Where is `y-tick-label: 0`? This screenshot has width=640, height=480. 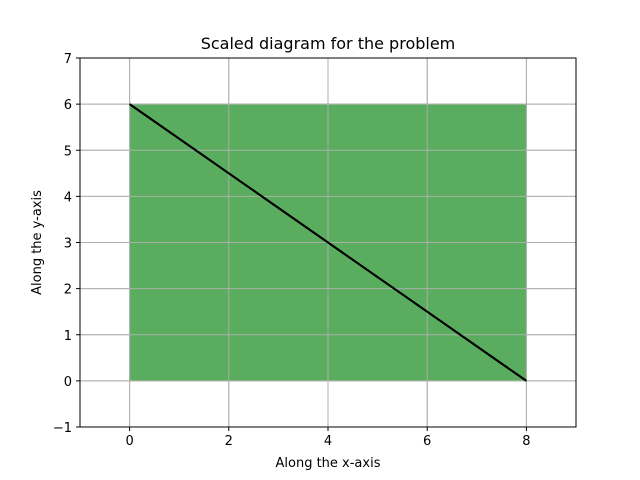 y-tick-label: 0 is located at coordinates (68, 382).